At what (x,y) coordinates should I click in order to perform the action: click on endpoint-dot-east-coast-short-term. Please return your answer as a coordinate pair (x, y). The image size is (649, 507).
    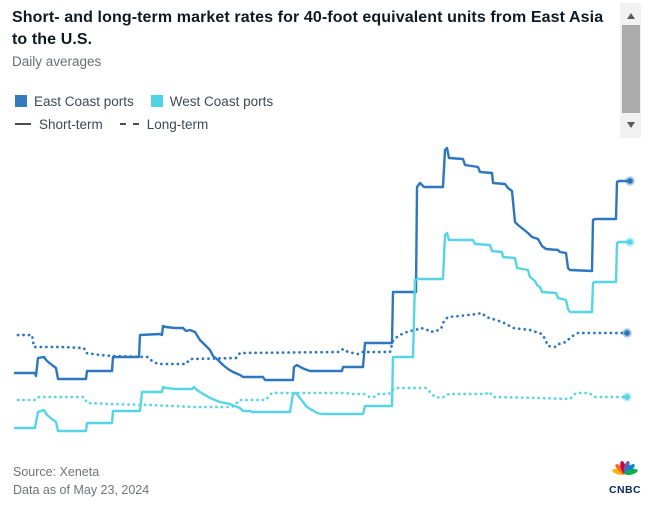
    Looking at the image, I should click on (630, 181).